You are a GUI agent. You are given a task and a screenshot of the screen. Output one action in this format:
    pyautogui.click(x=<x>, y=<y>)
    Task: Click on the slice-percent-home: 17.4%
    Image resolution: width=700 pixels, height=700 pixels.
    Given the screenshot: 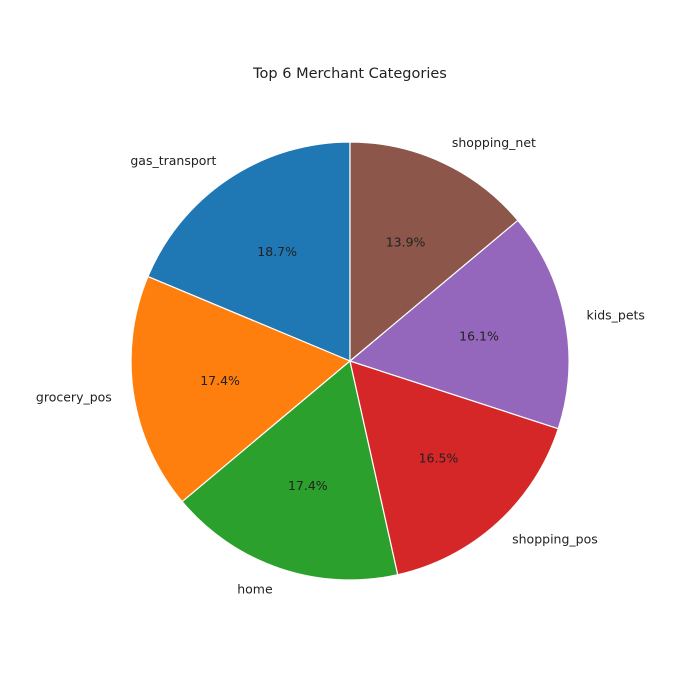 What is the action you would take?
    pyautogui.click(x=308, y=485)
    